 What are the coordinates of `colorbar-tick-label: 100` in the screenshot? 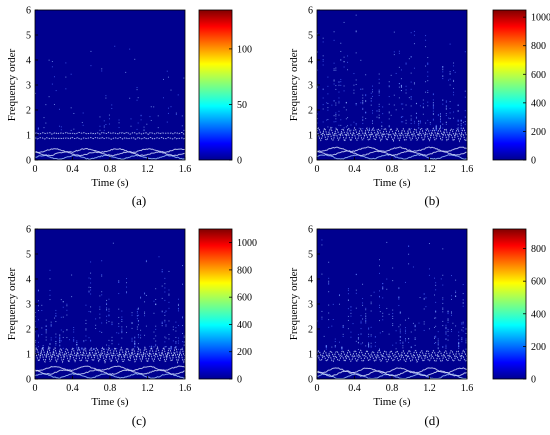 It's located at (244, 49).